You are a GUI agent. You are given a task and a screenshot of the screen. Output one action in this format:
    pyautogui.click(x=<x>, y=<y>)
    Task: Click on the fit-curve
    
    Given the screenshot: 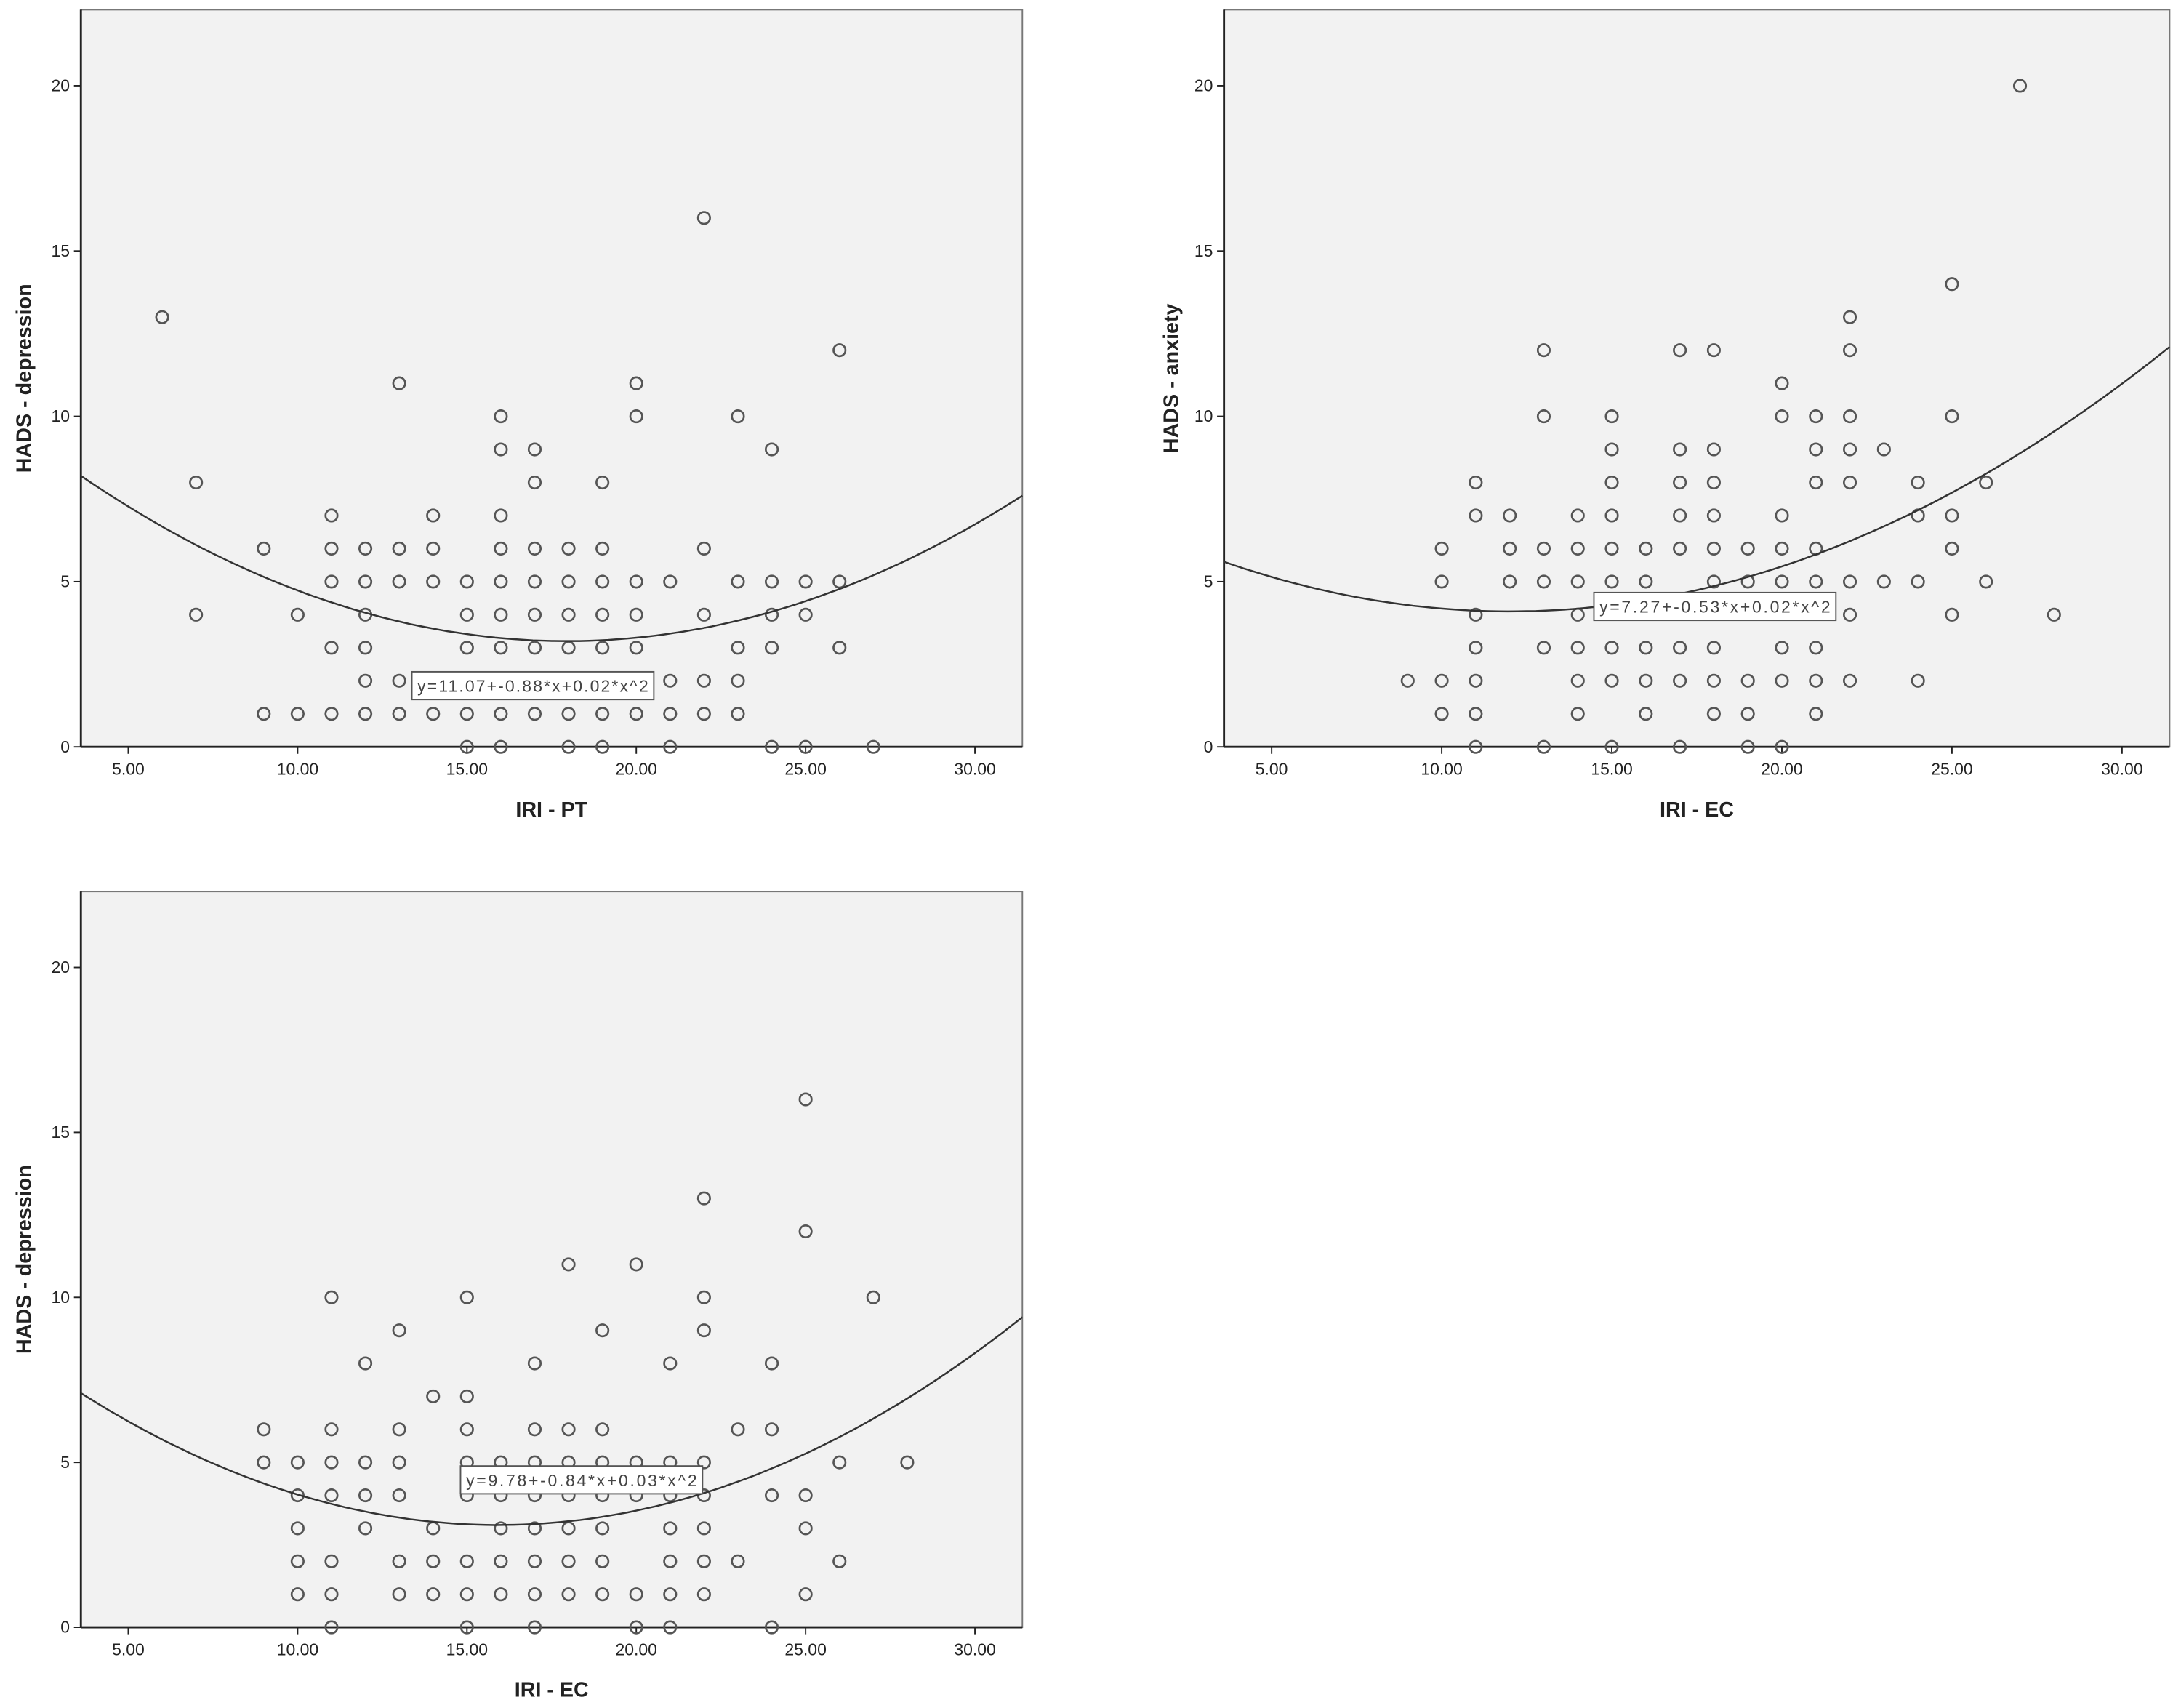 What is the action you would take?
    pyautogui.click(x=552, y=1421)
    